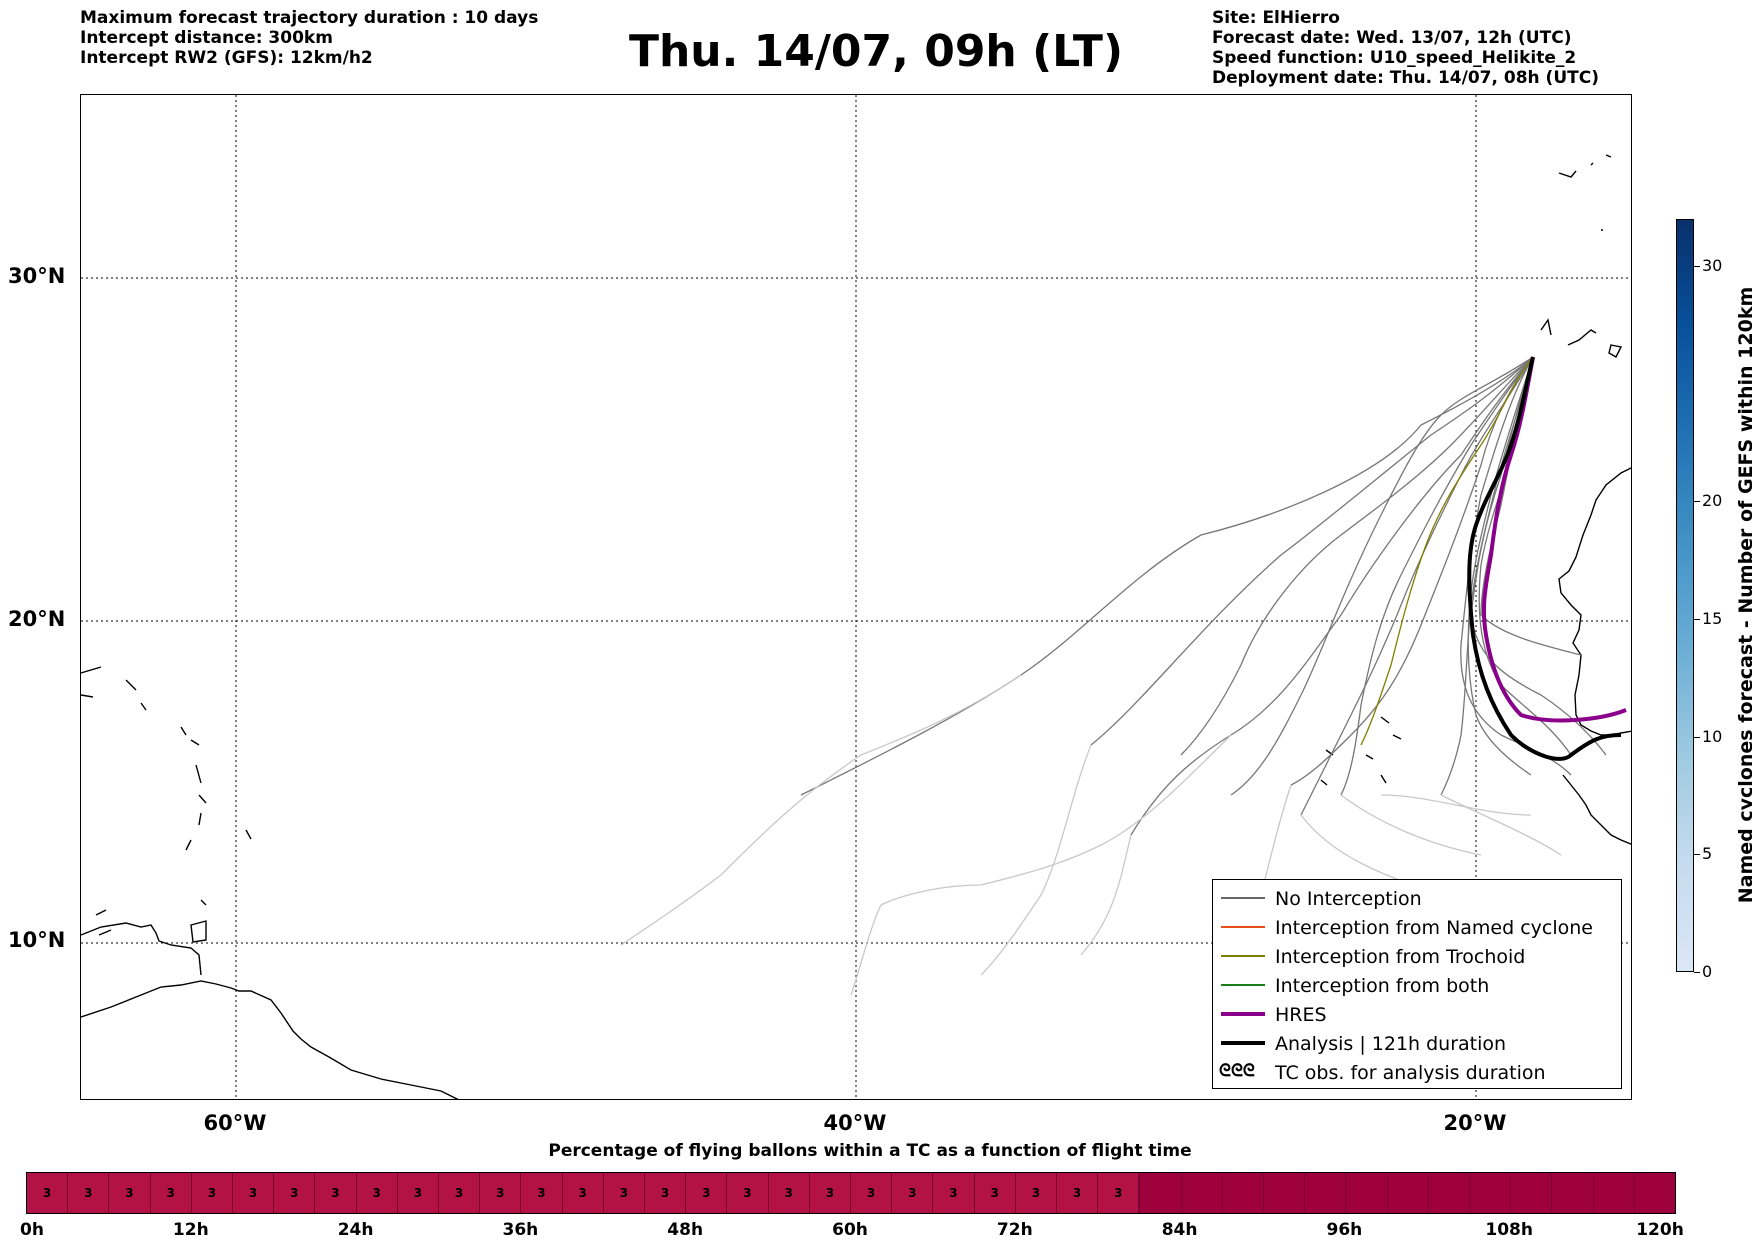 Image resolution: width=1752 pixels, height=1241 pixels. What do you see at coordinates (1392, 38) in the screenshot?
I see `header-right-line: Forecast date: Wed. 13/07, 12h (UTC)` at bounding box center [1392, 38].